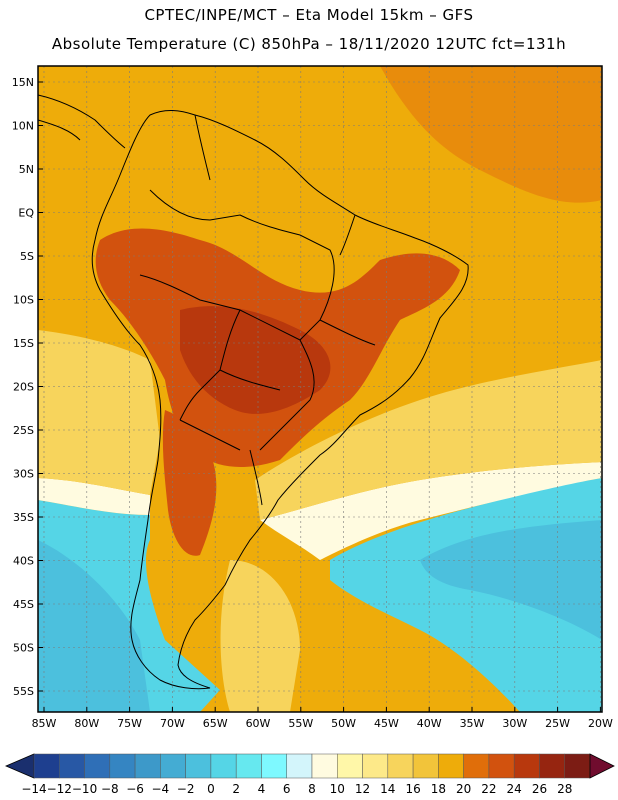  Describe the element at coordinates (26, 169) in the screenshot. I see `latitude-label: 5N` at that location.